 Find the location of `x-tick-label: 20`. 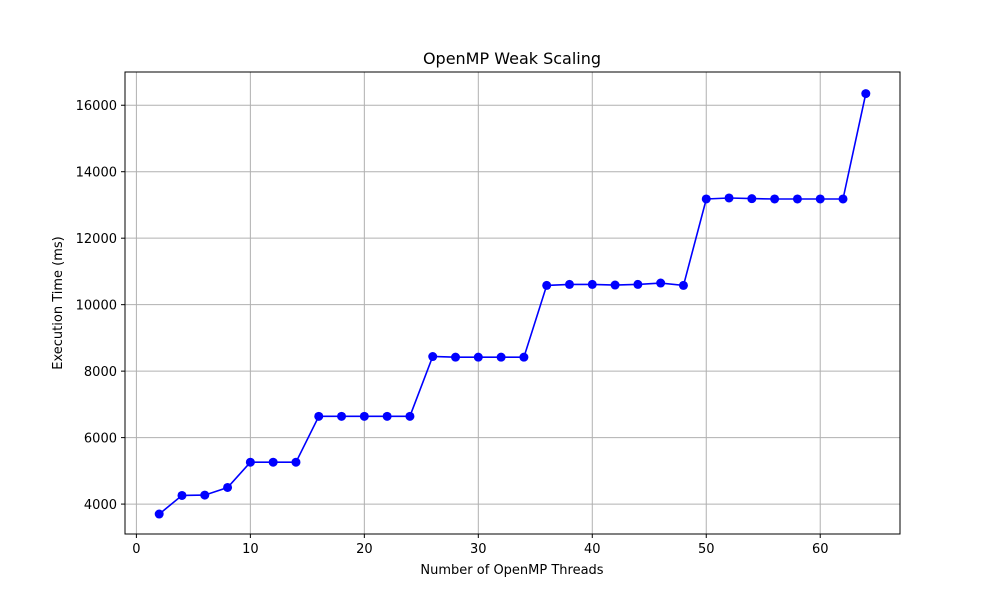

x-tick-label: 20 is located at coordinates (364, 549).